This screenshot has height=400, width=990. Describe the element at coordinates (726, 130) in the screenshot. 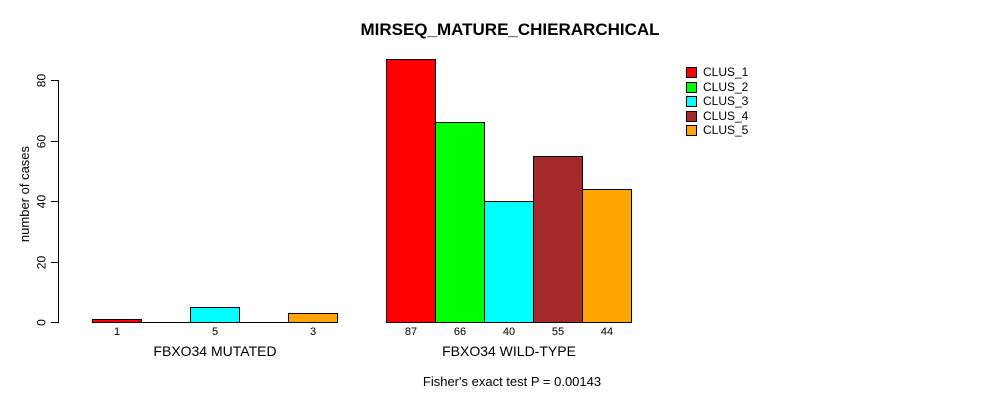

I see `legend-label: CLUS_5` at that location.